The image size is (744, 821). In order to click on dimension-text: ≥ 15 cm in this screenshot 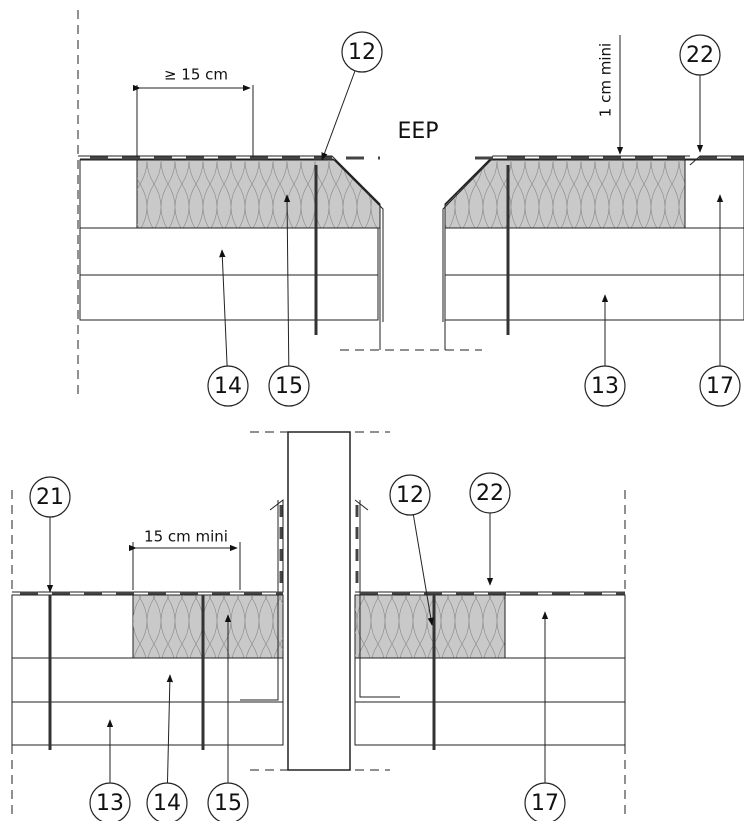, I will do `click(196, 75)`.